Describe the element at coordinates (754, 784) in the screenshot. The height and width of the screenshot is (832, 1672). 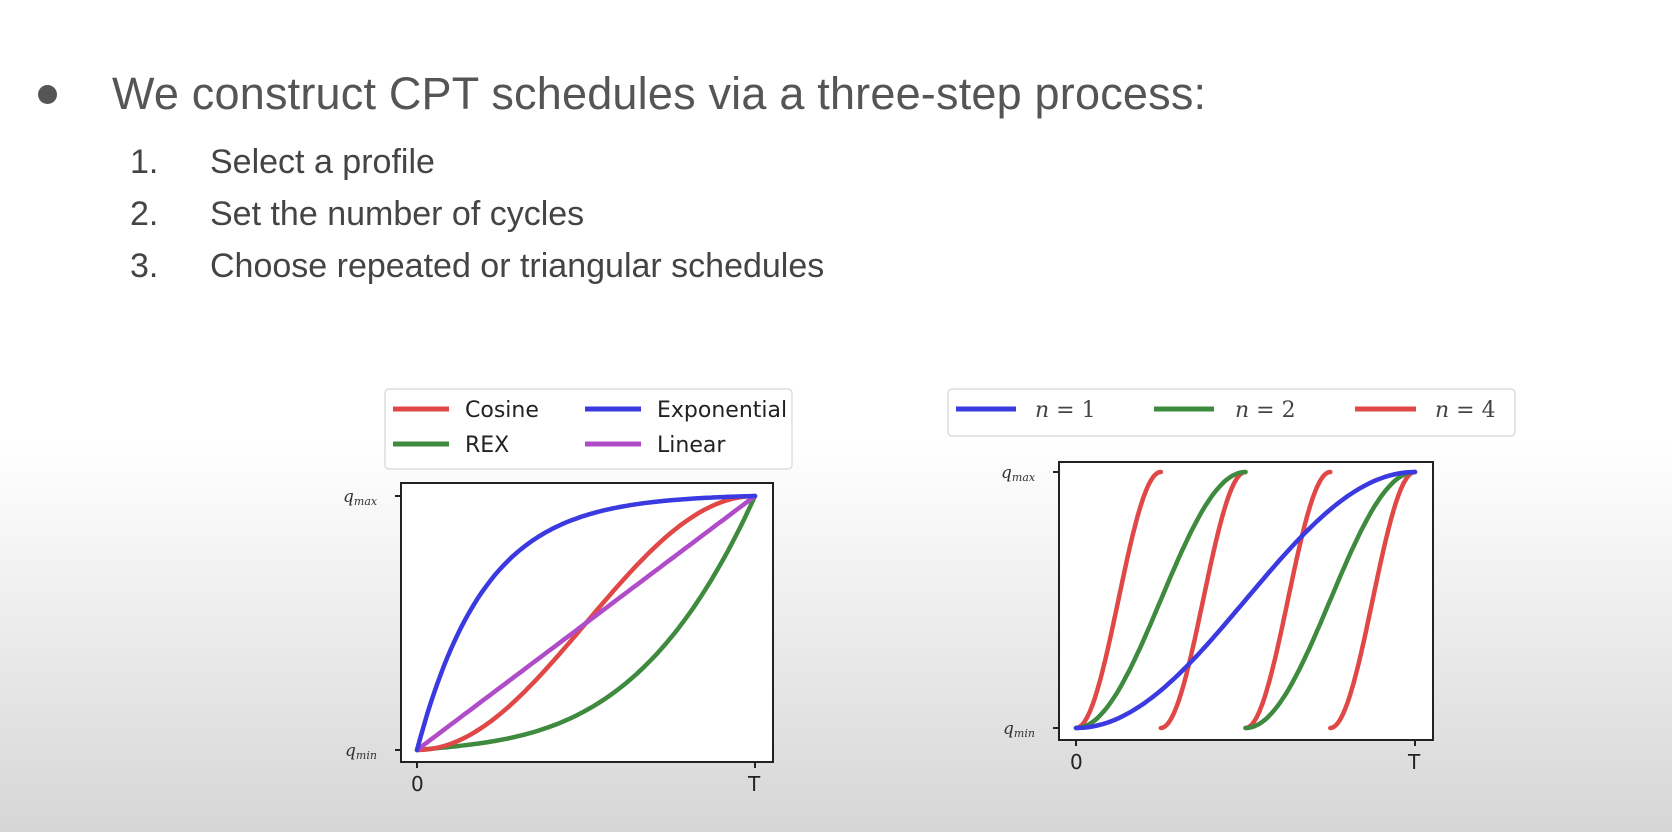
I see `x-tick-label-t: T` at that location.